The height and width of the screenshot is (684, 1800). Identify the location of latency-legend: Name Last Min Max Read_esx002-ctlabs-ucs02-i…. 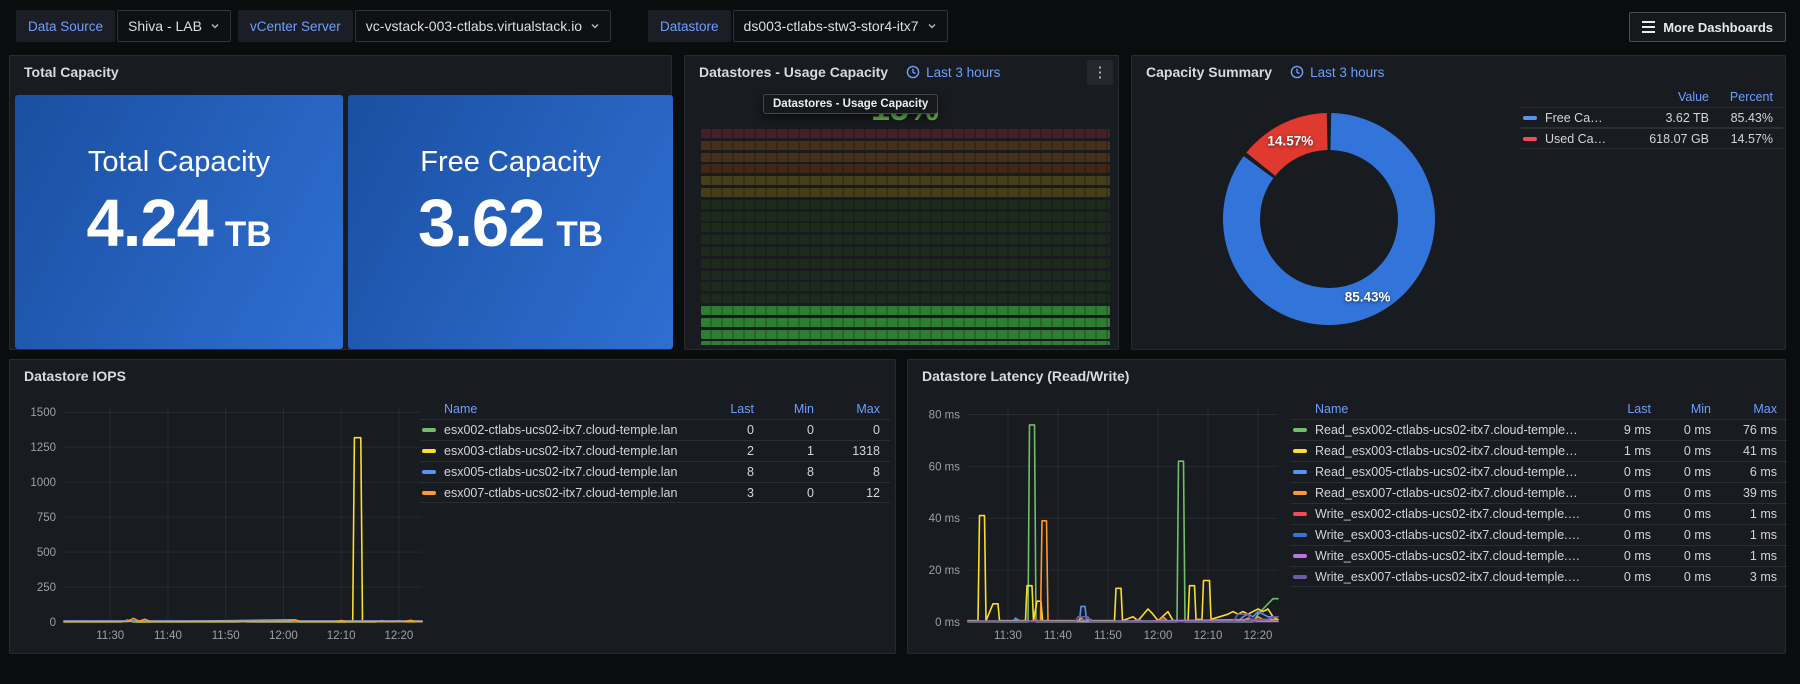
(1539, 492).